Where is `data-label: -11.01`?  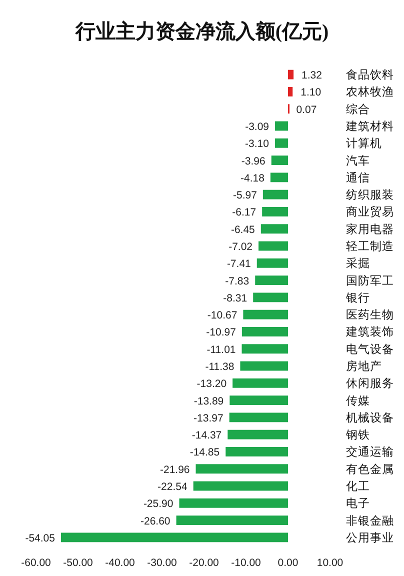
data-label: -11.01 is located at coordinates (221, 350).